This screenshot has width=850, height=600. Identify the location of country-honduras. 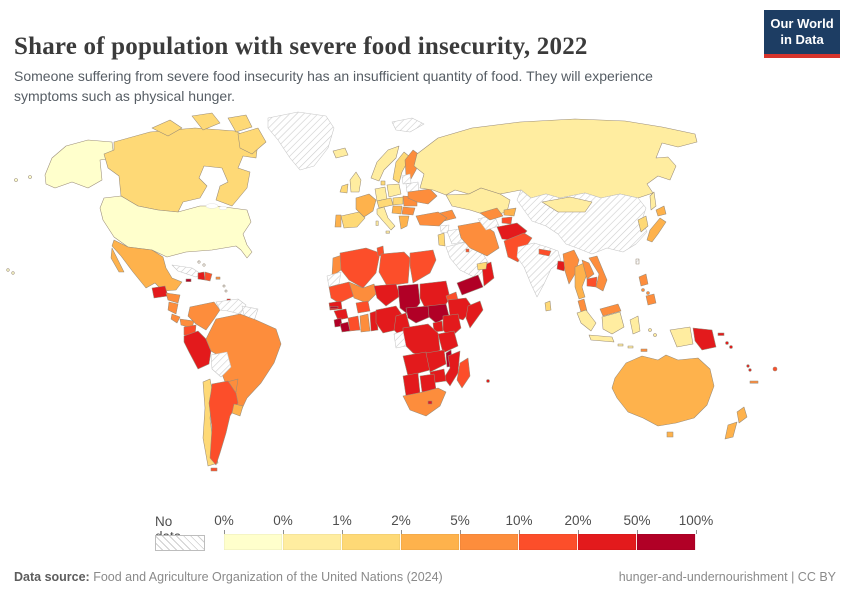
(173, 298).